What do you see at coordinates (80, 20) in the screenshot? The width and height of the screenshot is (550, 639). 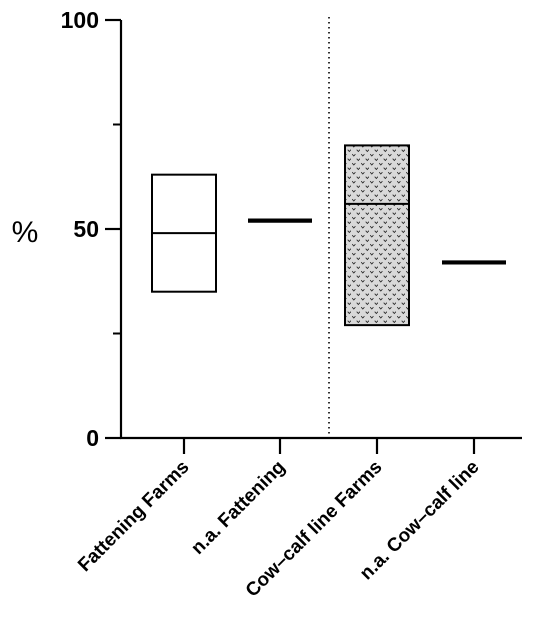 I see `y-tick-label-100: 100` at bounding box center [80, 20].